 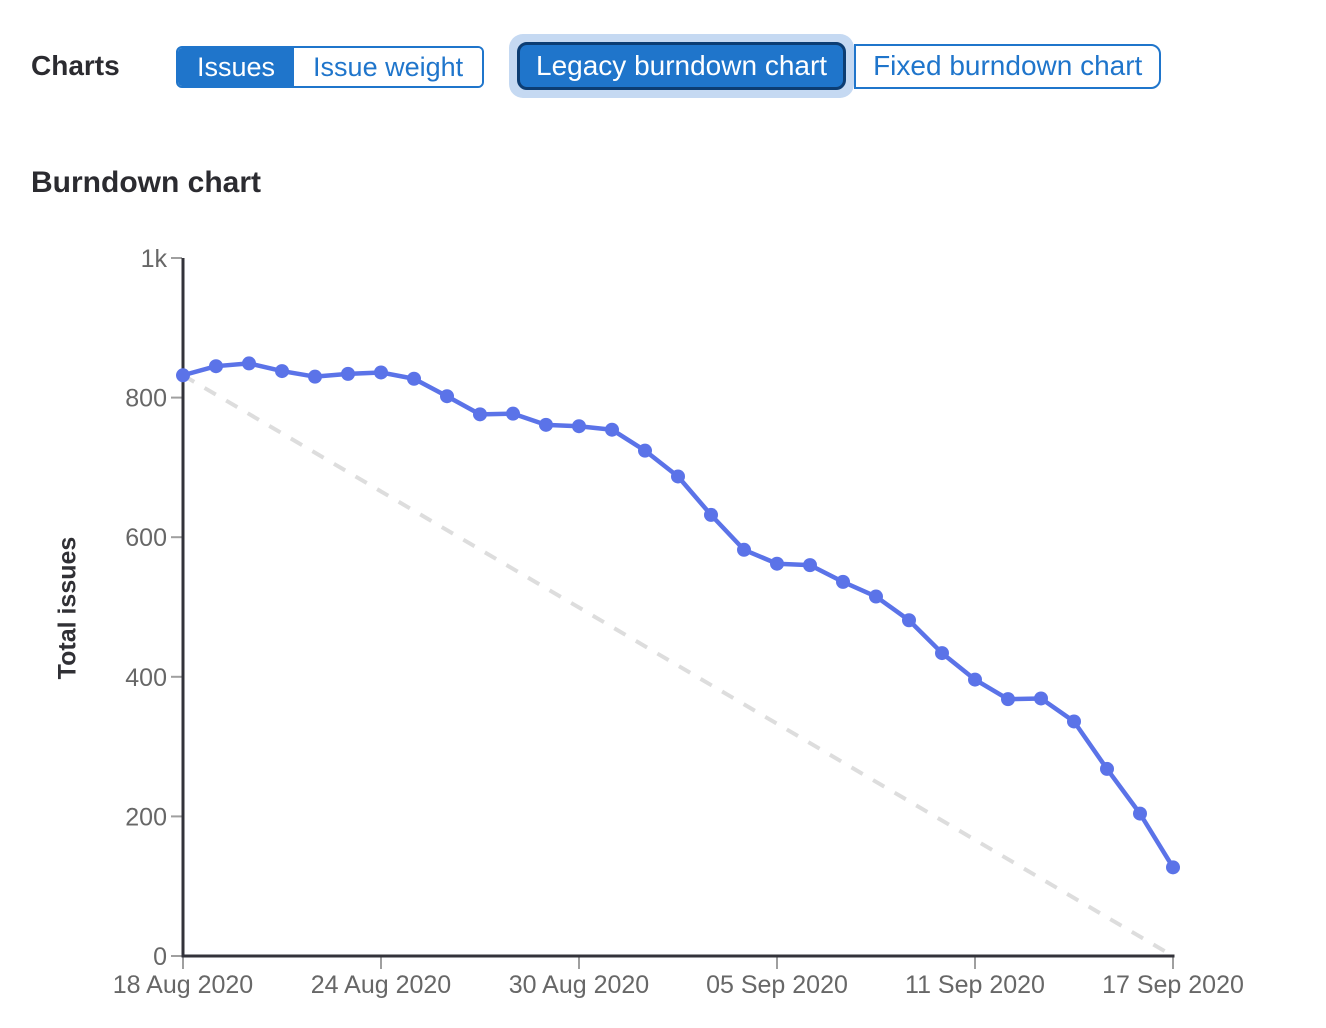 What do you see at coordinates (183, 985) in the screenshot?
I see `x-tick-label: 18 Aug 2020` at bounding box center [183, 985].